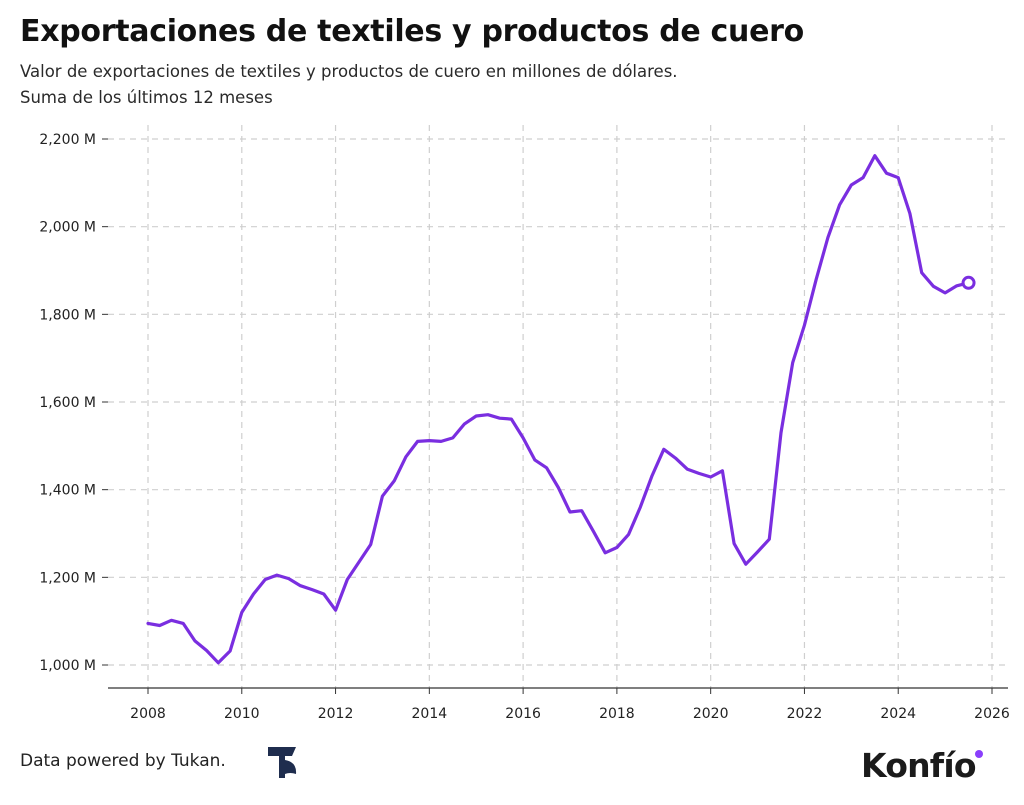 Image resolution: width=1024 pixels, height=805 pixels. I want to click on x-tick-label: 2010, so click(242, 714).